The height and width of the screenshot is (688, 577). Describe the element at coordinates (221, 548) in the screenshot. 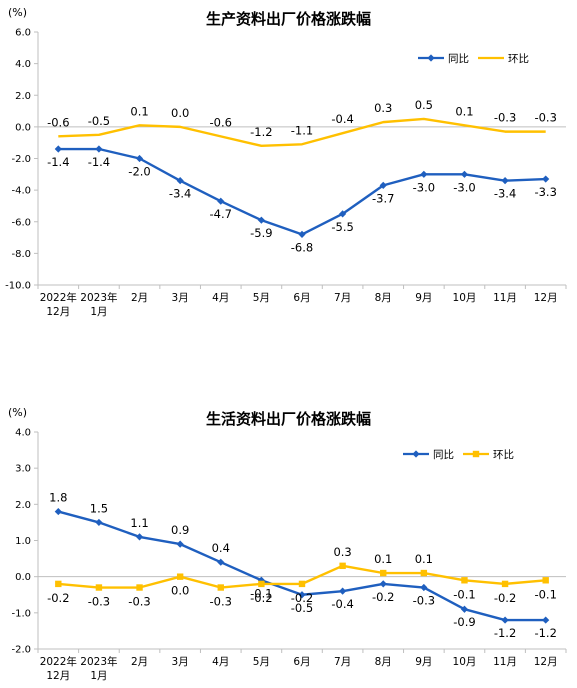

I see `data-label: 0.4` at that location.